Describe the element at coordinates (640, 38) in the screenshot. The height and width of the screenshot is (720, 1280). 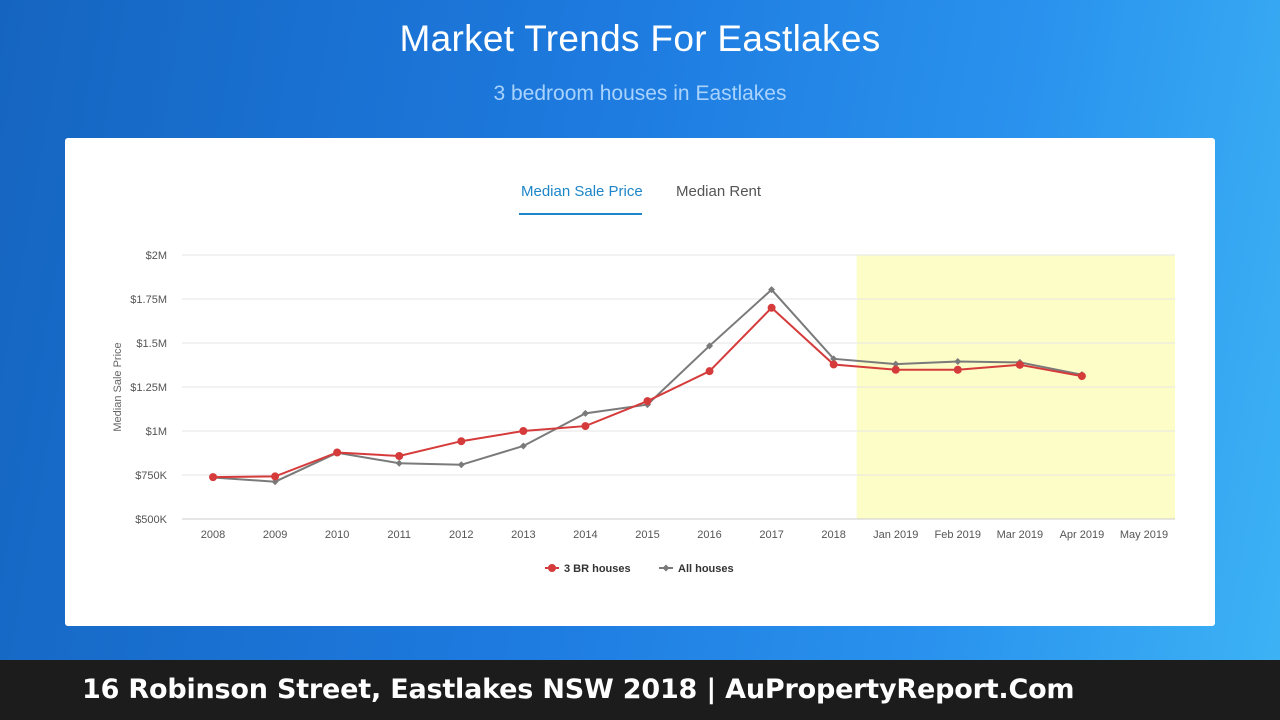
I see `page-title: Market Trends For Eastlakes` at that location.